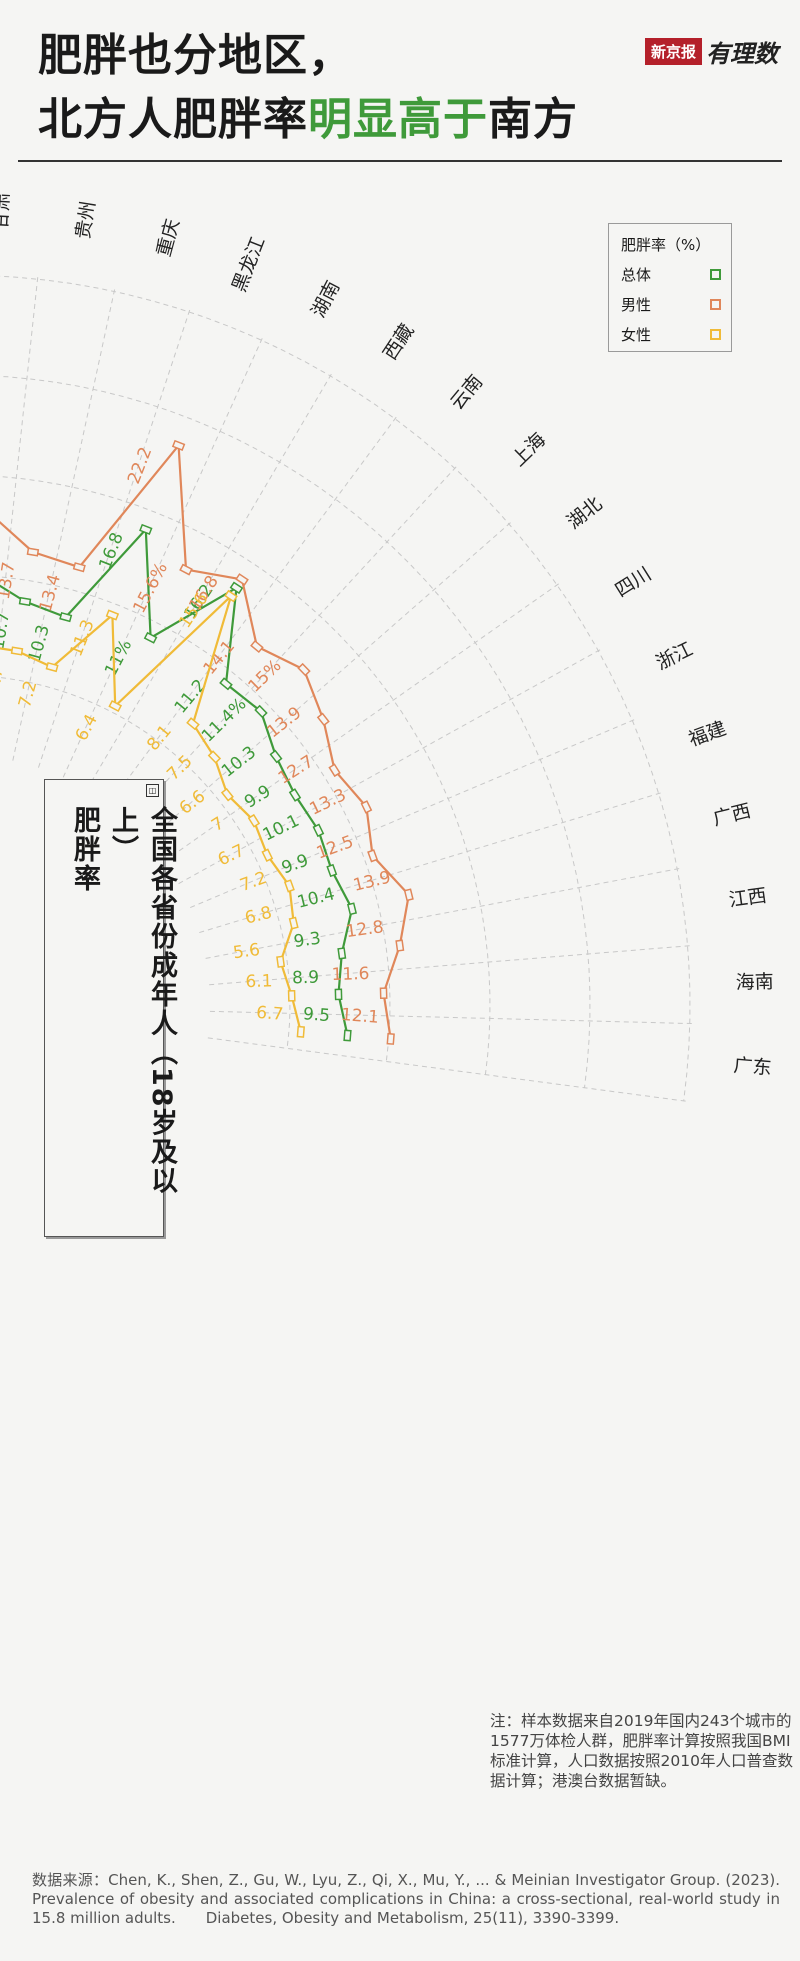 This screenshot has width=800, height=1961. What do you see at coordinates (715, 334) in the screenshot?
I see `legend-swatch-female` at bounding box center [715, 334].